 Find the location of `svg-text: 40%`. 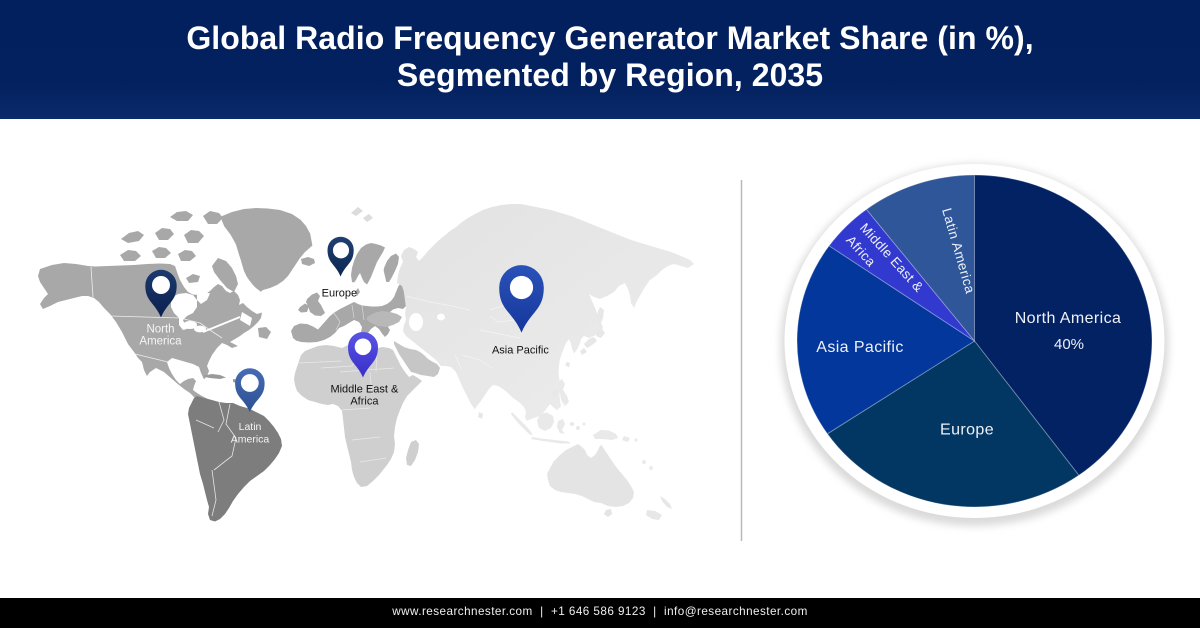

svg-text: 40% is located at coordinates (1069, 344).